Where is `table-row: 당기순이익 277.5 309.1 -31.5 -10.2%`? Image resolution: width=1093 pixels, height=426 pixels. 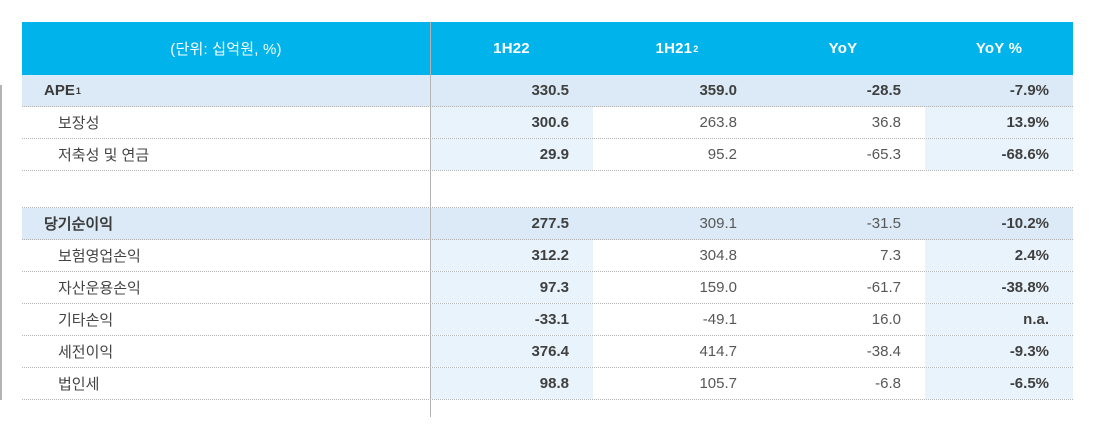 table-row: 당기순이익 277.5 309.1 -31.5 -10.2% is located at coordinates (547, 224).